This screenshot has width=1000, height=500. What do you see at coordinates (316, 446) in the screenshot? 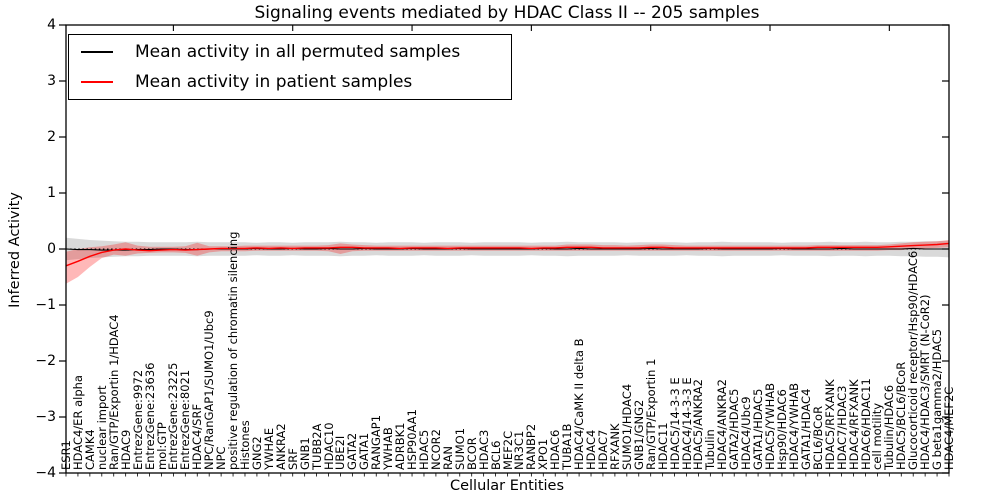
I see `x-tick-label: TUBB2A` at bounding box center [316, 446].